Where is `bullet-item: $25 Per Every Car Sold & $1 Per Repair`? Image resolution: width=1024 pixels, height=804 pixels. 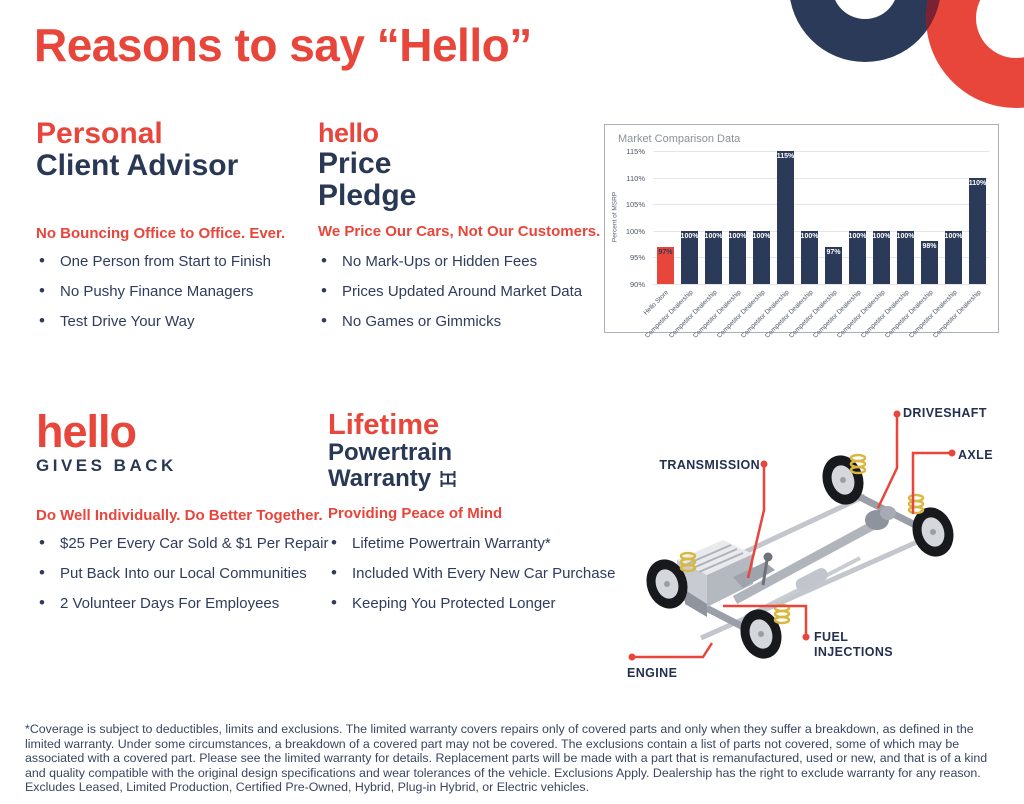
bullet-item: $25 Per Every Car Sold & $1 Per Repair is located at coordinates (186, 543).